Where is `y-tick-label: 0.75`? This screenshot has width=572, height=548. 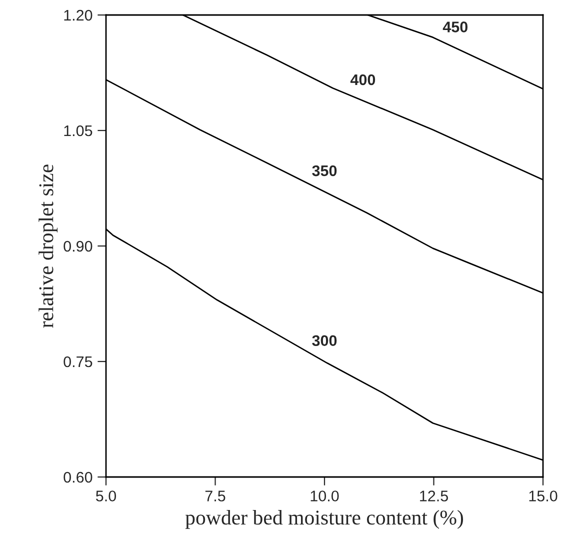
y-tick-label: 0.75 is located at coordinates (78, 362).